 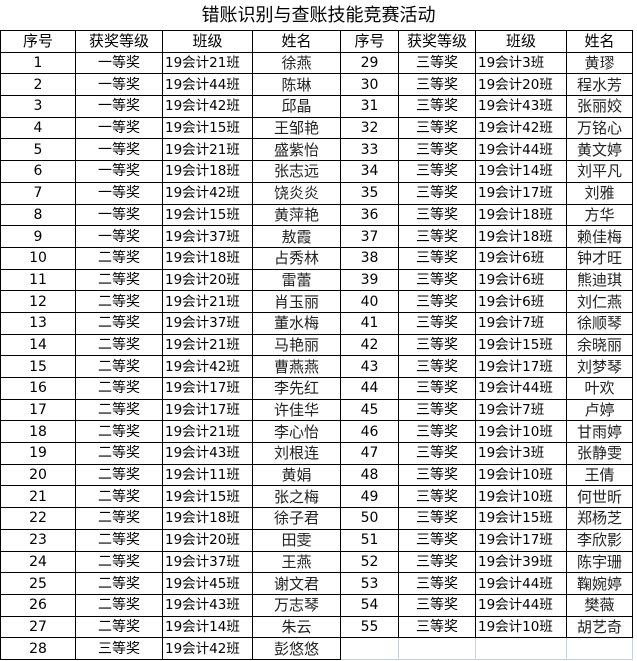 I want to click on right-index-cell: 41, so click(x=369, y=323).